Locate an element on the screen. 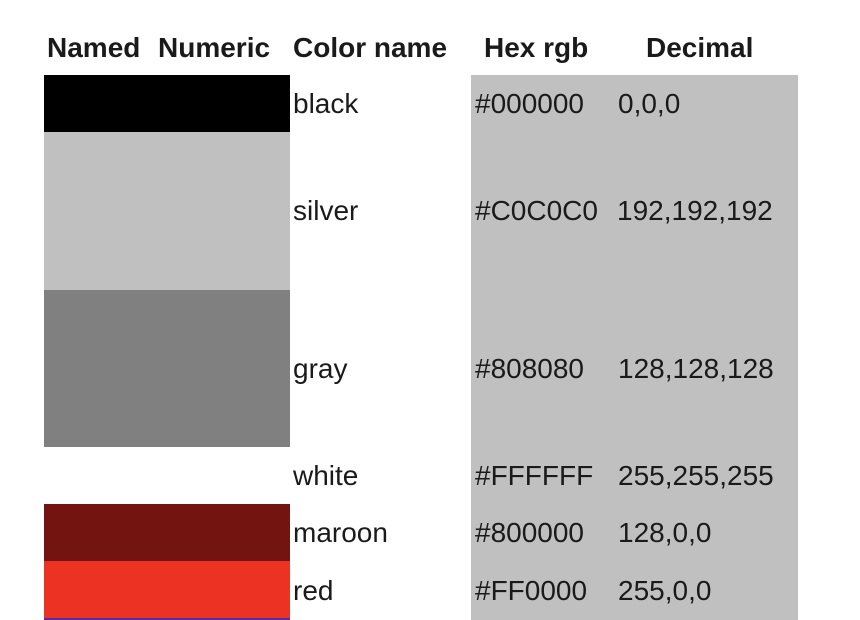 The image size is (860, 620). swatch-bottom-border is located at coordinates (167, 619).